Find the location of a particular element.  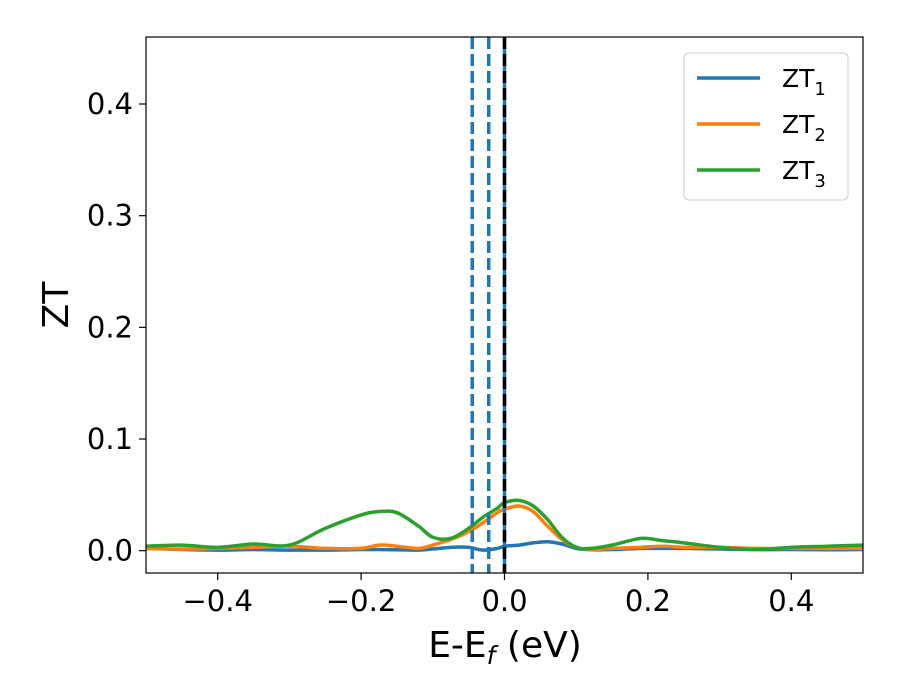

x-axis-label-unit: (eV) is located at coordinates (538, 645).